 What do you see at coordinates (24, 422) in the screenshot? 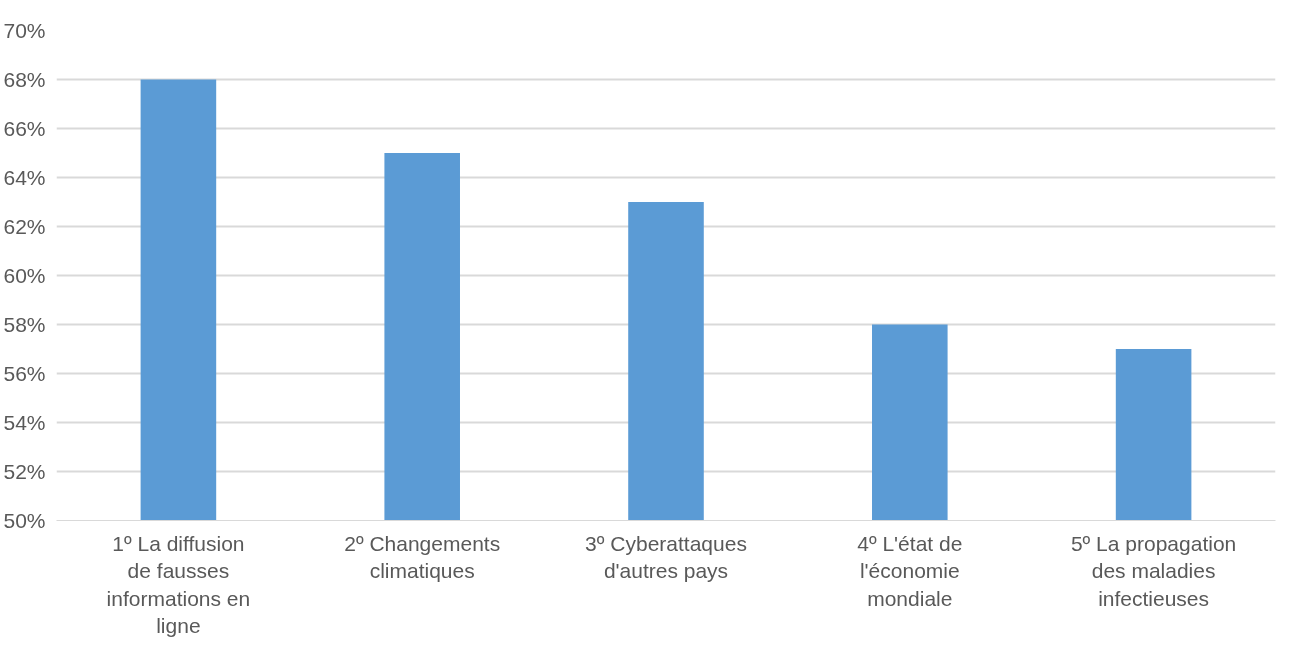
I see `y-tick-label: 54%` at bounding box center [24, 422].